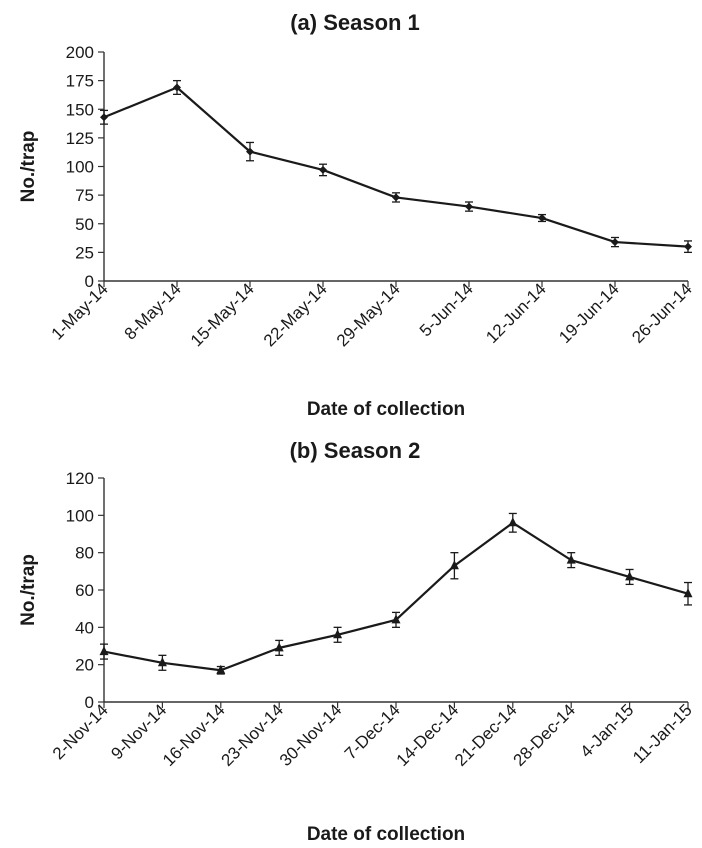  Describe the element at coordinates (486, 735) in the screenshot. I see `x-tick-label: 21-Dec-14` at that location.